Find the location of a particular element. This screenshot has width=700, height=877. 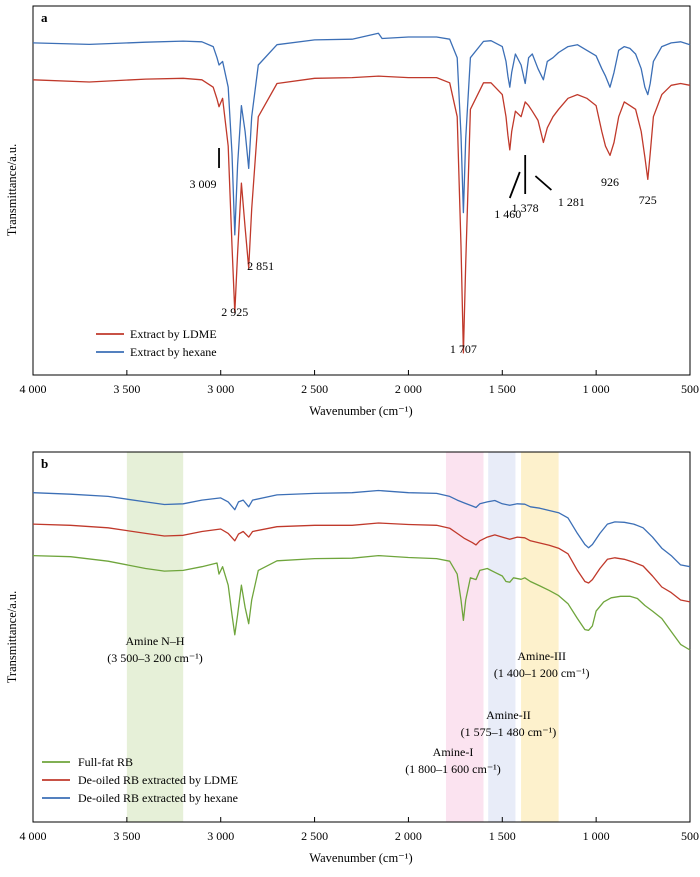

panel-a-xlabel: Wavenumber (cm⁻¹) is located at coordinates (360, 411).